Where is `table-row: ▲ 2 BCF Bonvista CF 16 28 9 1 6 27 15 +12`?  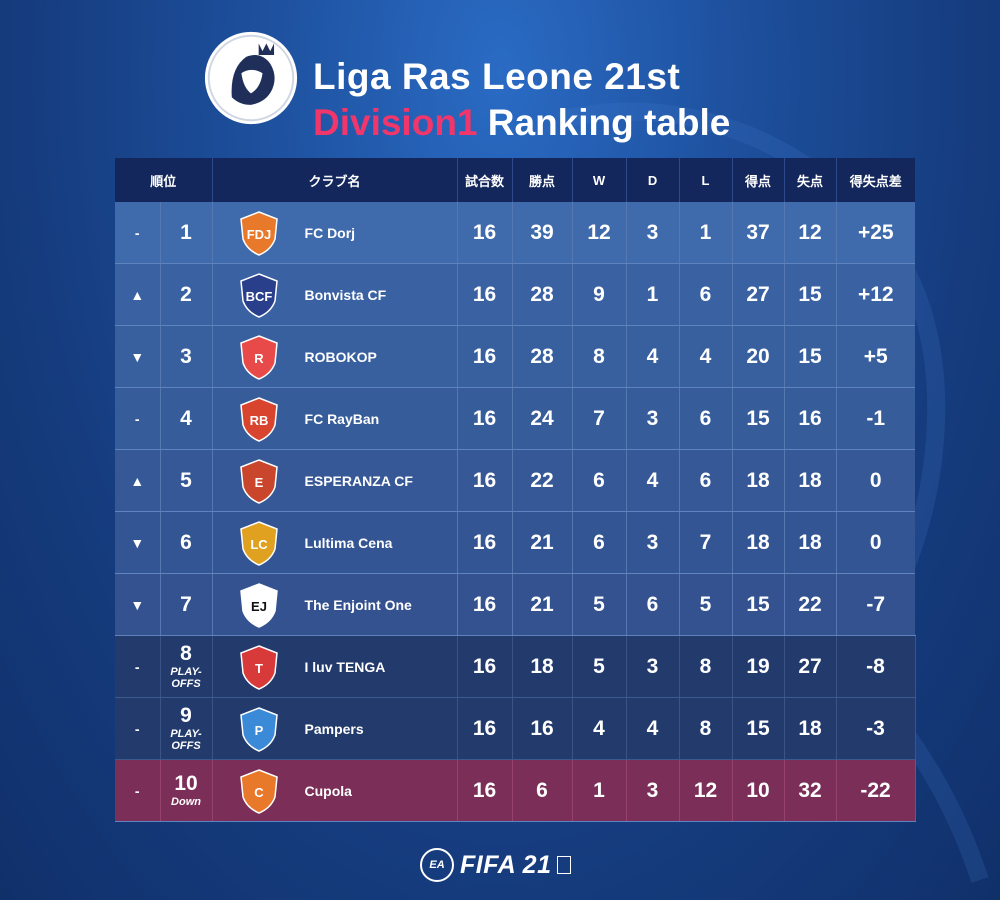 table-row: ▲ 2 BCF Bonvista CF 16 28 9 1 6 27 15 +12 is located at coordinates (515, 294).